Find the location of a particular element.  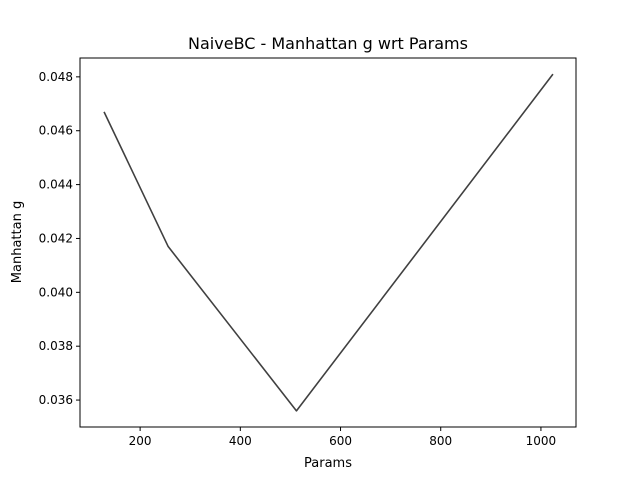

x-tick-label: 600 is located at coordinates (340, 441).